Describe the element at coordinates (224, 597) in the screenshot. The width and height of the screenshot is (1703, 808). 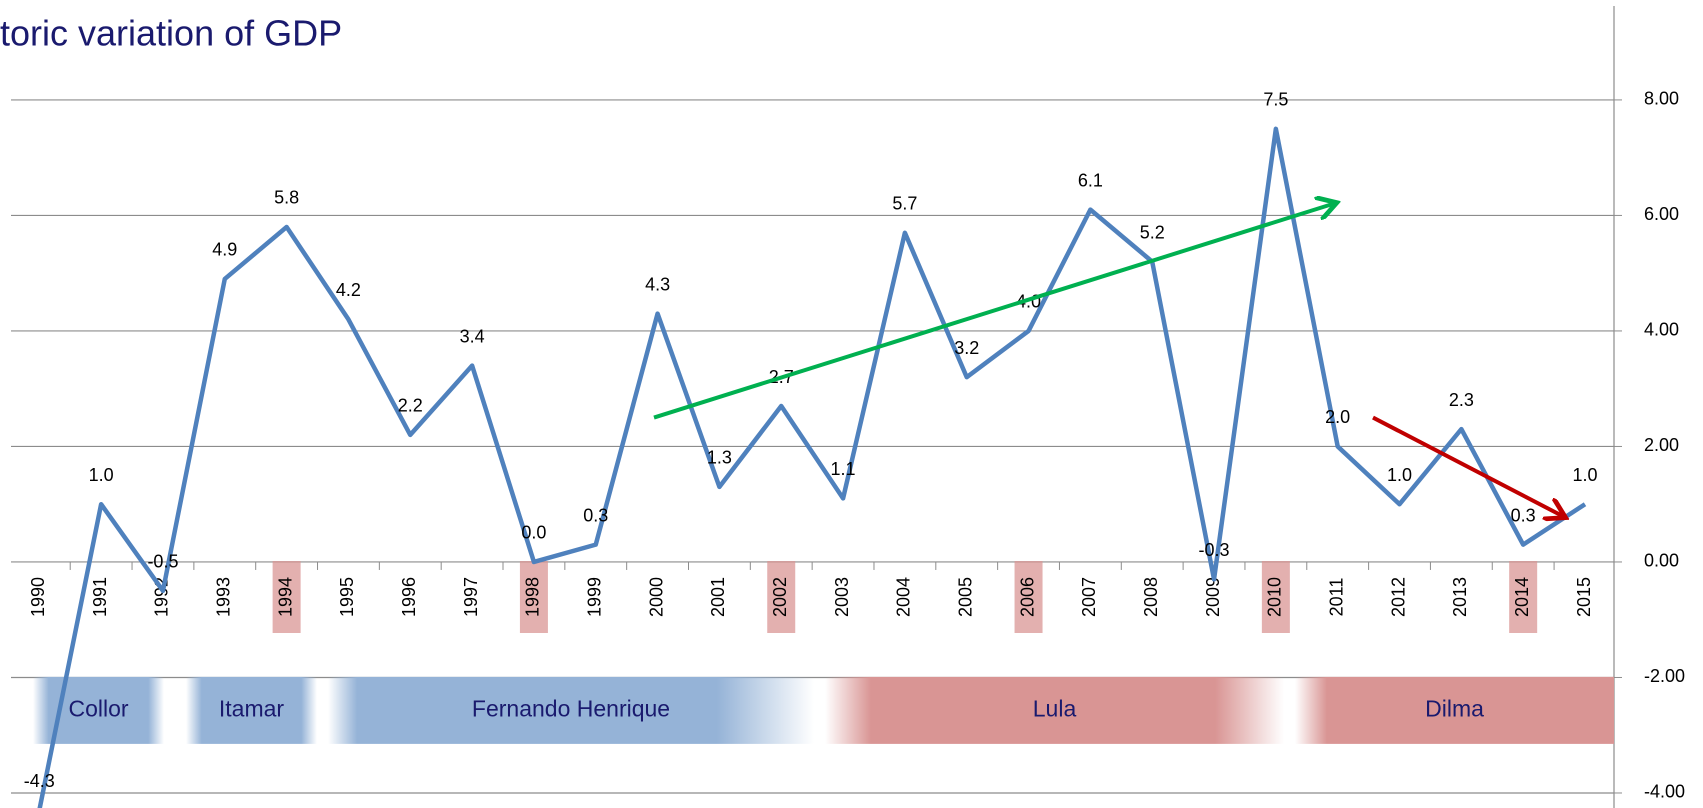
I see `x-tick-label: 1993` at that location.